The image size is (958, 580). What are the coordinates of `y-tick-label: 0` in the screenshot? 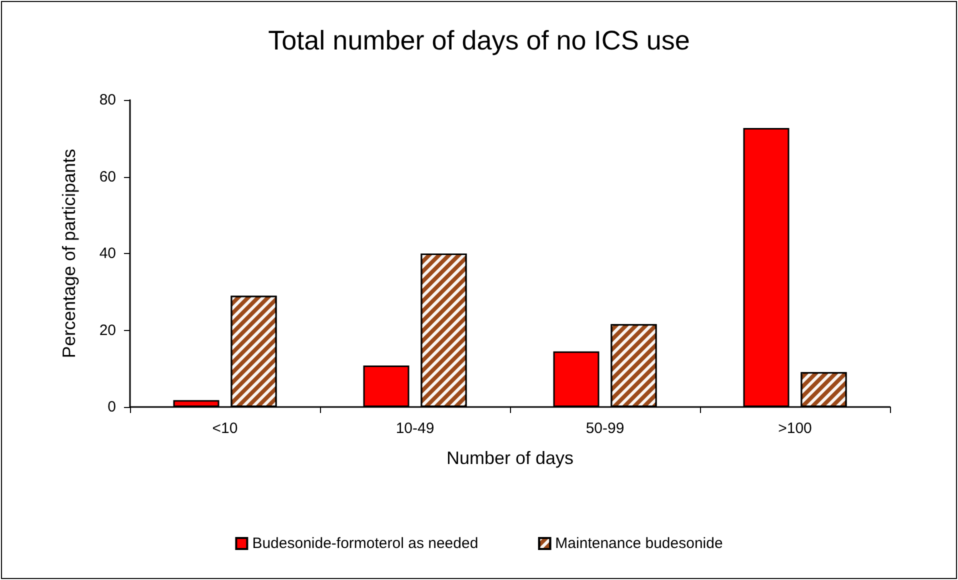 It's located at (112, 407).